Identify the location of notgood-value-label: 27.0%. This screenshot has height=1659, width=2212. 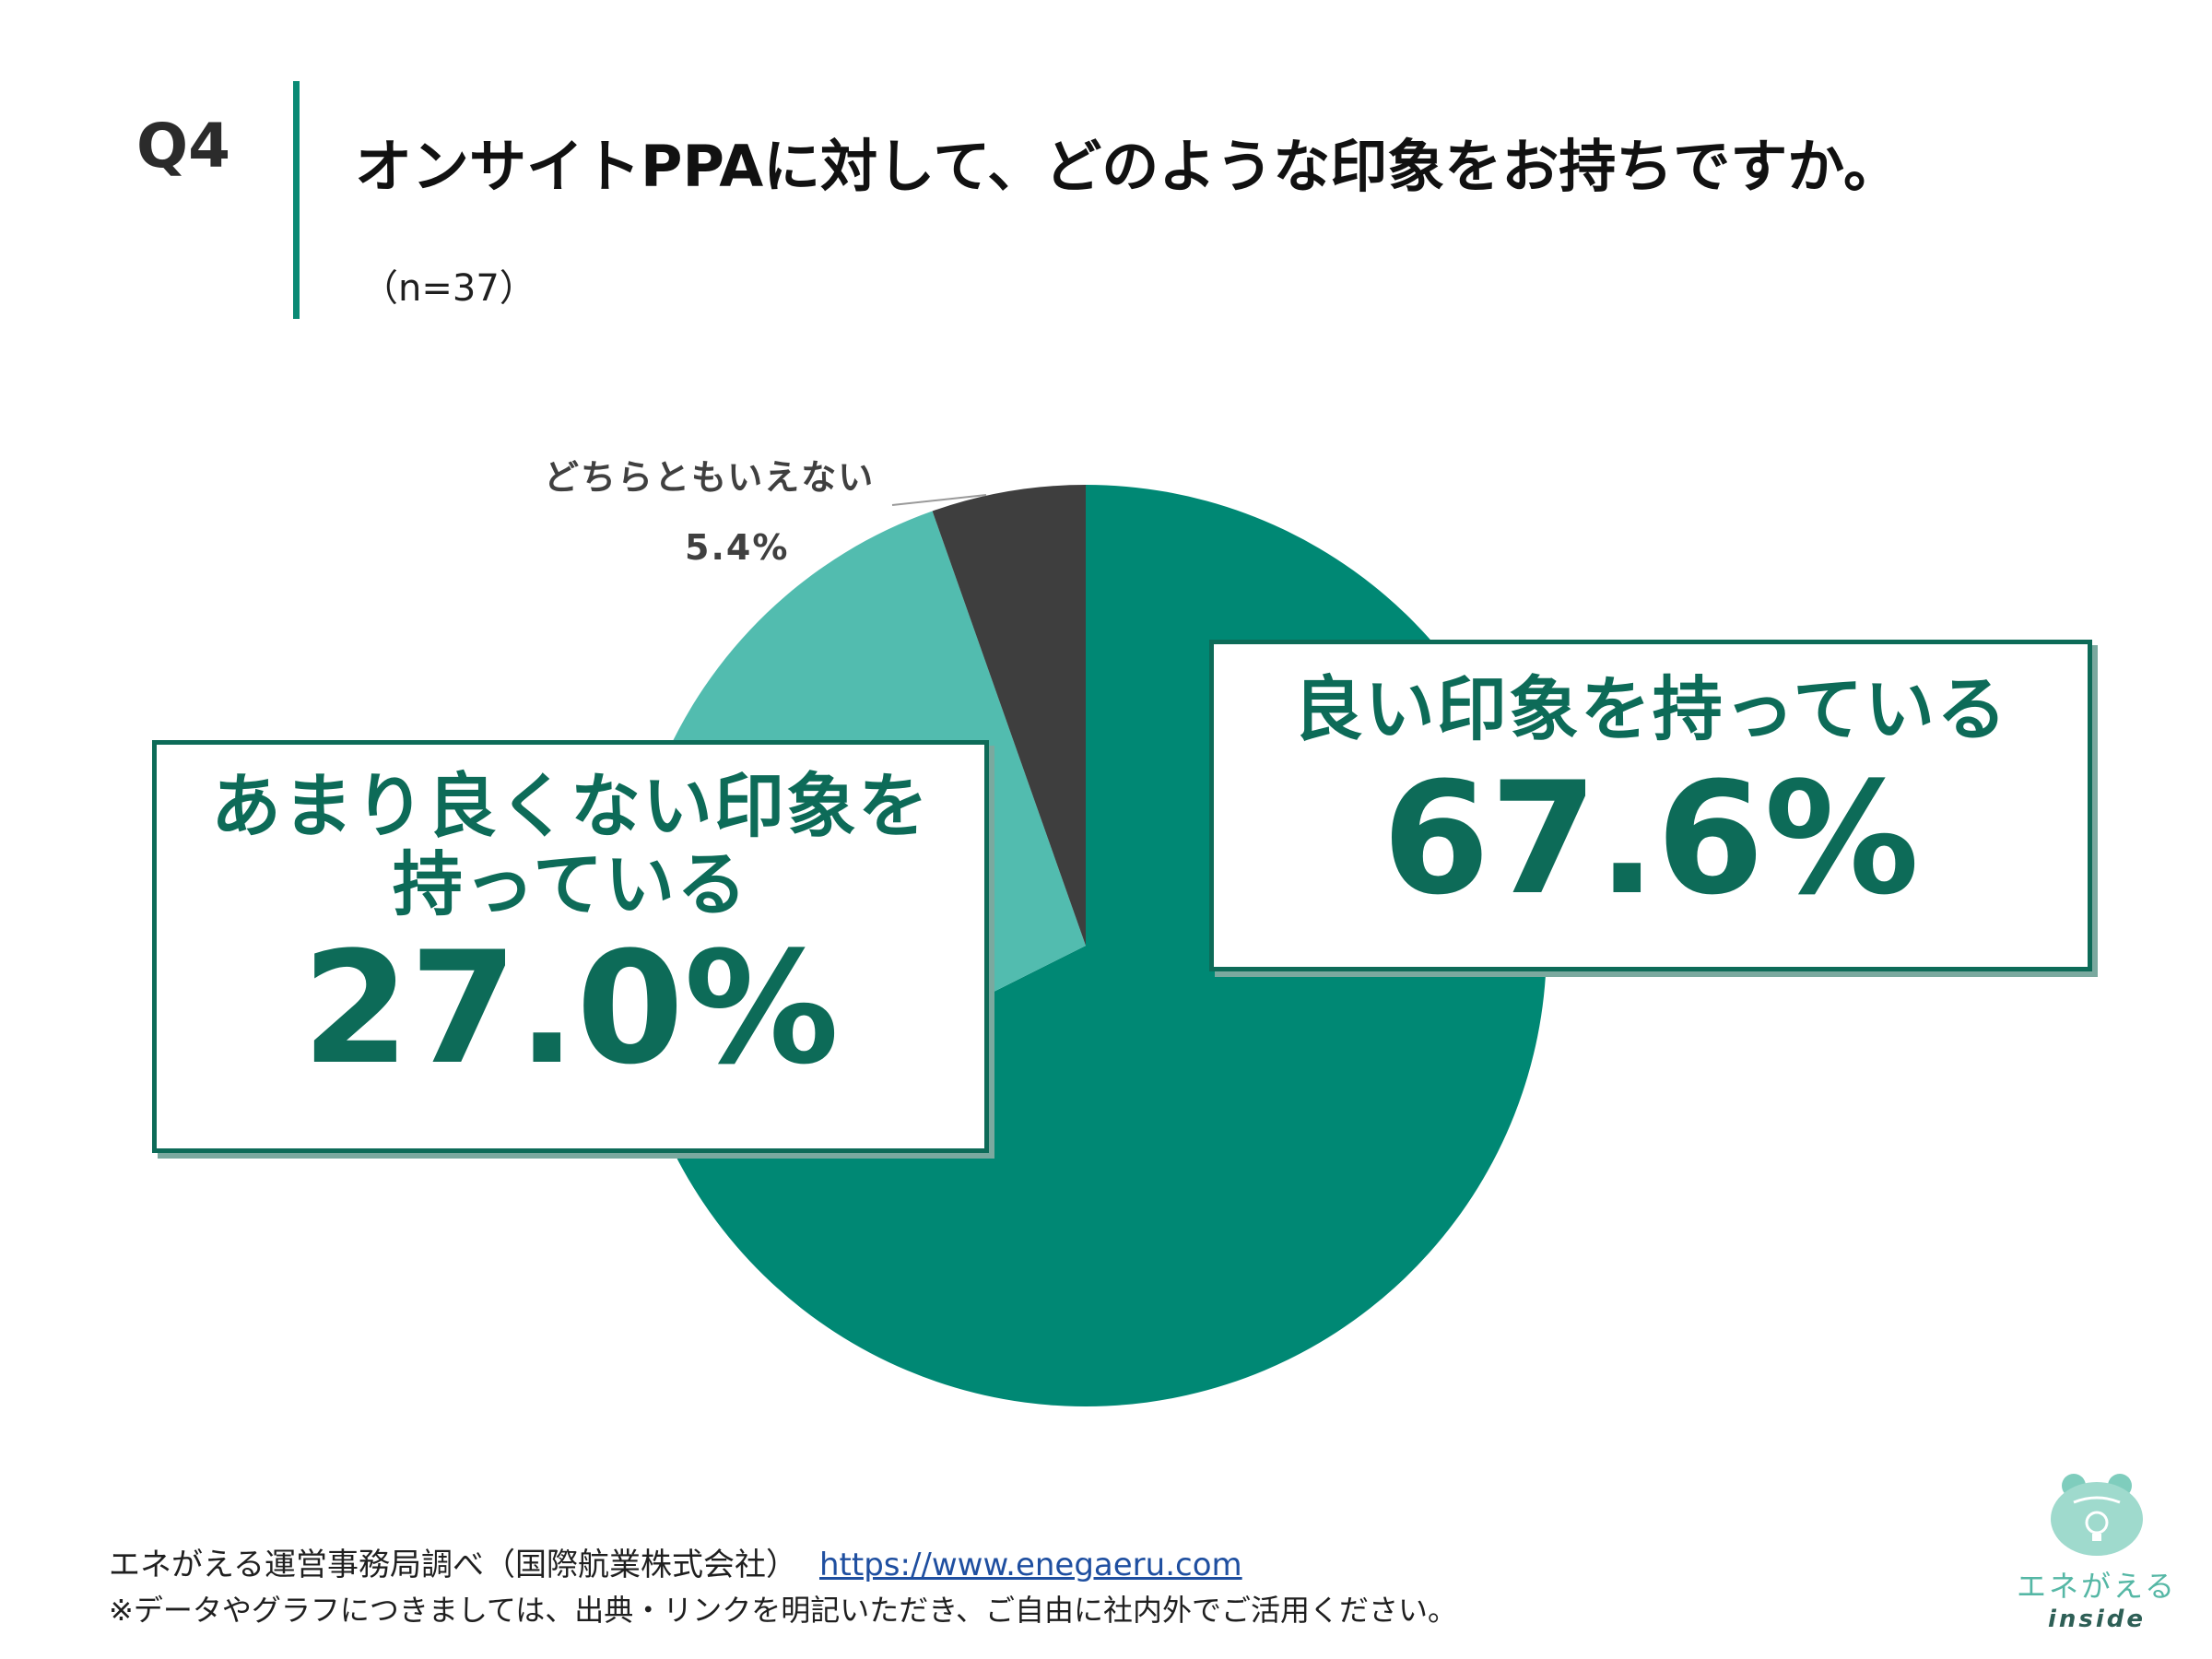
(570, 1009).